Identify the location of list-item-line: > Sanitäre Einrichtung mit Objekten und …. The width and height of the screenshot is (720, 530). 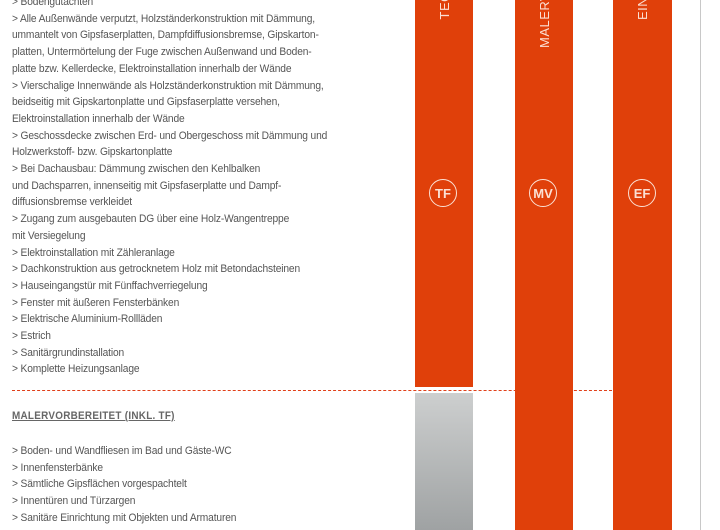
(124, 517).